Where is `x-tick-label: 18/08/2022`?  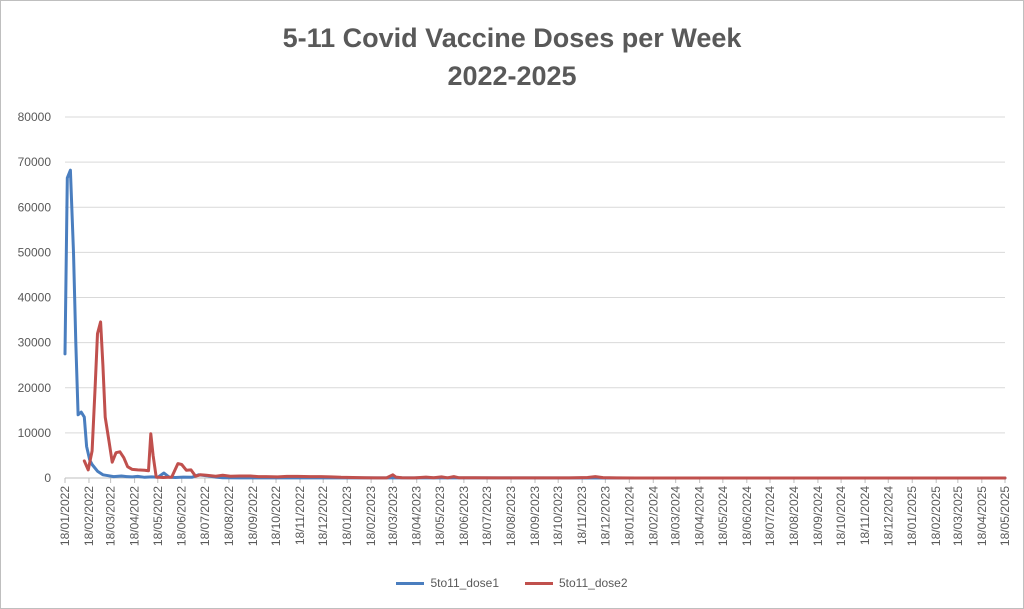
x-tick-label: 18/08/2022 is located at coordinates (229, 516).